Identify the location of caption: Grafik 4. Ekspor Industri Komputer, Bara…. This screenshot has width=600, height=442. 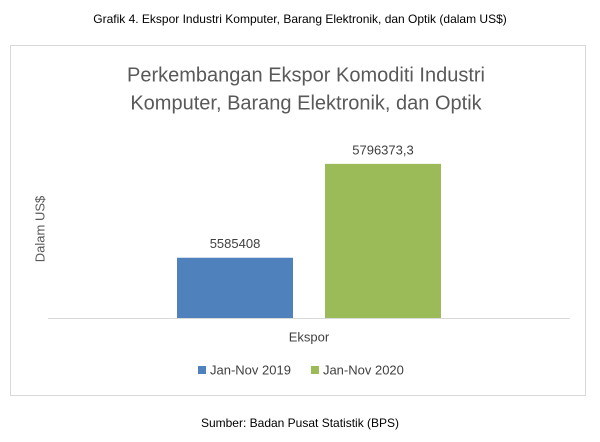
(300, 19).